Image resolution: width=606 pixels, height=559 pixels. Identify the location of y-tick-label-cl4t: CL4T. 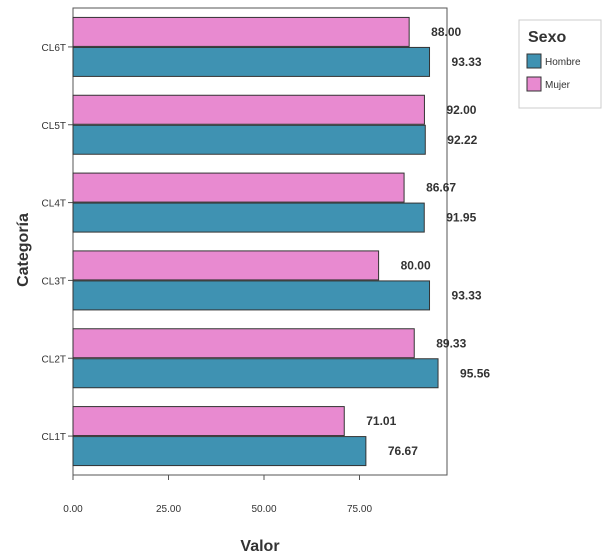
(54, 204).